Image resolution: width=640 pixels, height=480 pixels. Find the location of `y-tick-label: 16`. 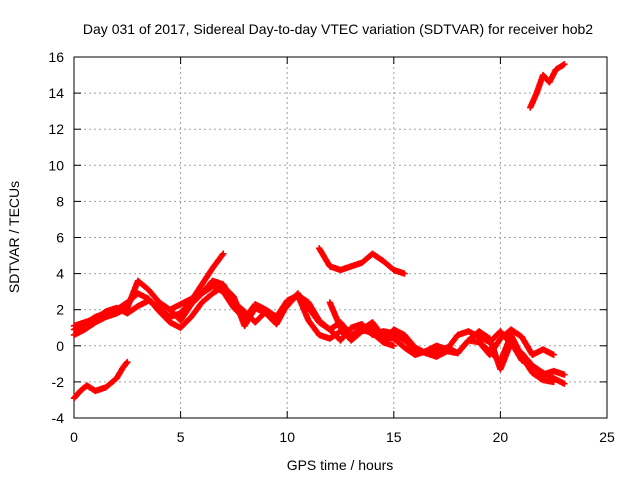

y-tick-label: 16 is located at coordinates (56, 57).